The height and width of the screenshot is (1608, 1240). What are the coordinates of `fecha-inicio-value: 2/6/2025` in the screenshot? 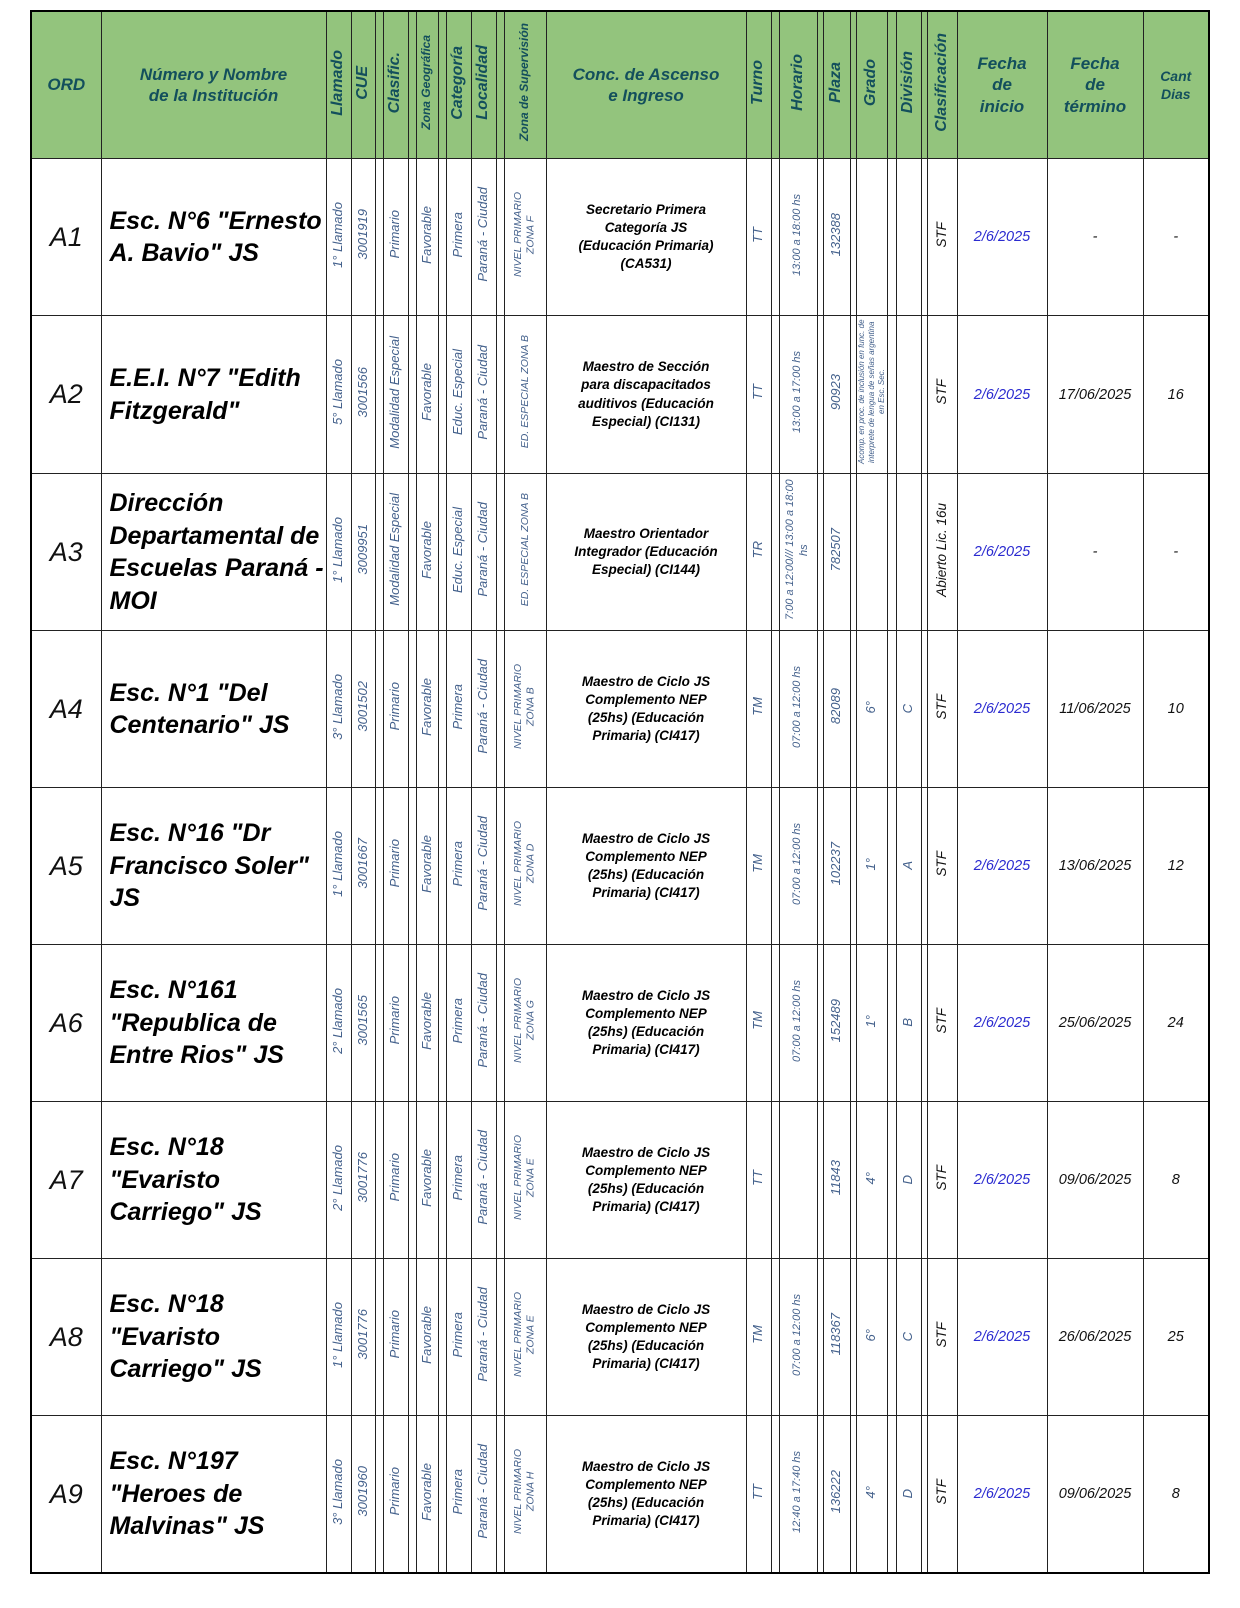 It's located at (1002, 1180).